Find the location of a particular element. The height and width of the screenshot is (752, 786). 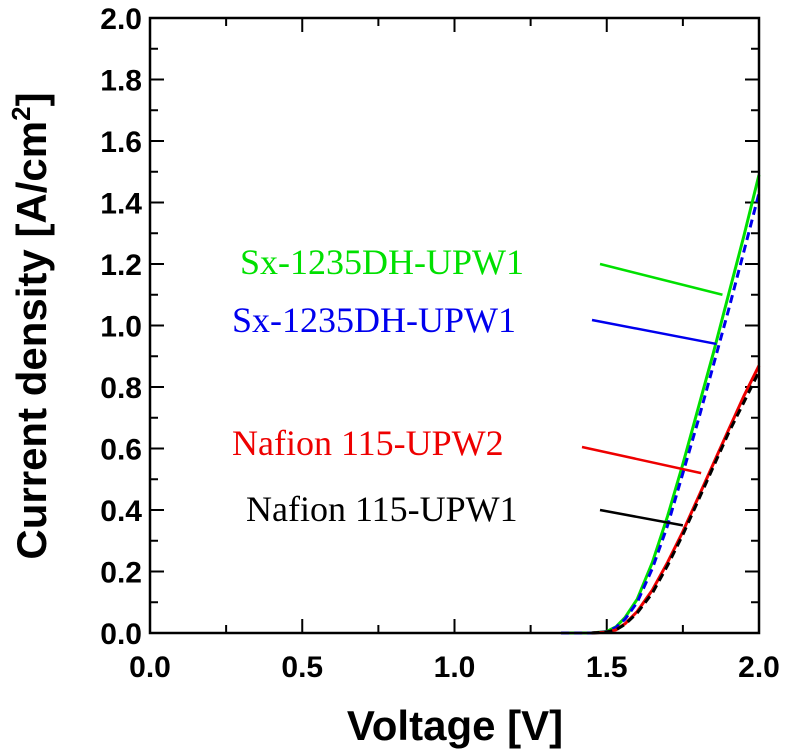

y-tick-labels: 0.0 0.2 0.4 0.6 0.8 1.0 1.2 1.4 1.6 1.8 2.0 is located at coordinates (121, 327).